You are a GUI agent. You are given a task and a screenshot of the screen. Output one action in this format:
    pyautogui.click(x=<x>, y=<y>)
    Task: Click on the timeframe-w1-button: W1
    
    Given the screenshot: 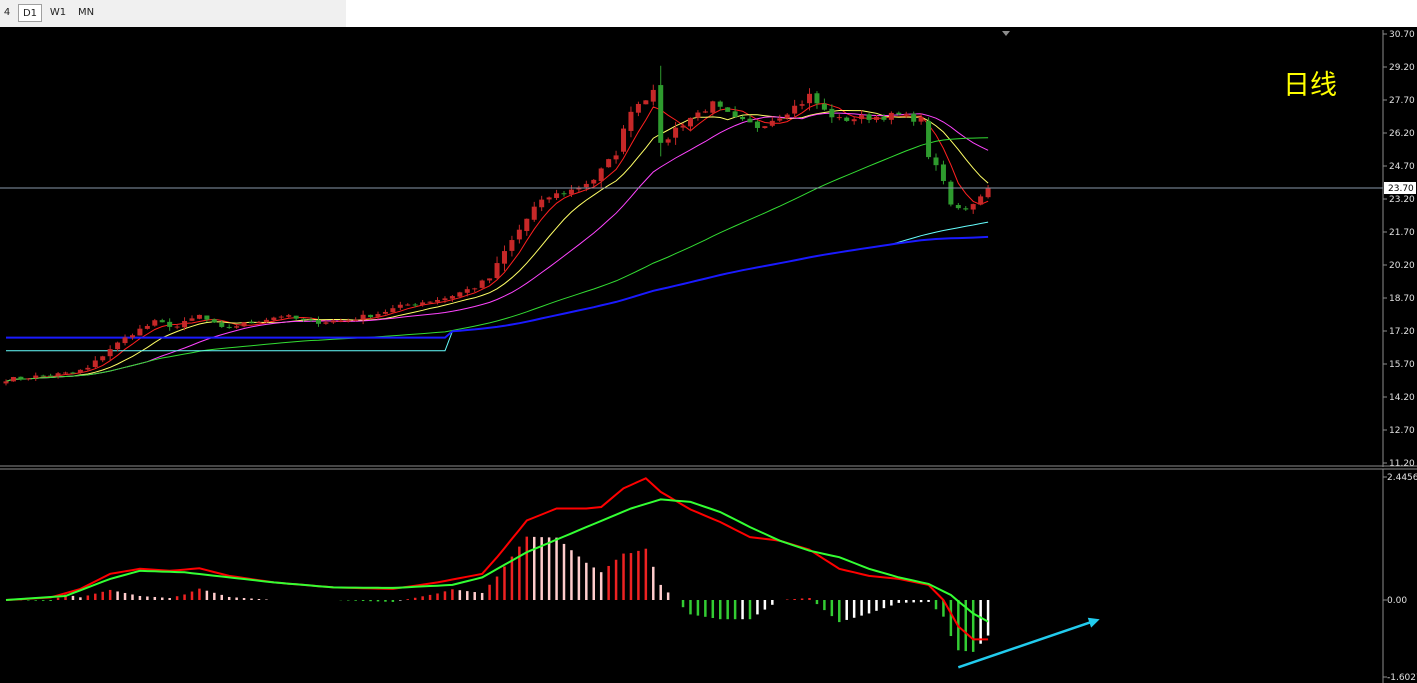 What is the action you would take?
    pyautogui.click(x=58, y=12)
    